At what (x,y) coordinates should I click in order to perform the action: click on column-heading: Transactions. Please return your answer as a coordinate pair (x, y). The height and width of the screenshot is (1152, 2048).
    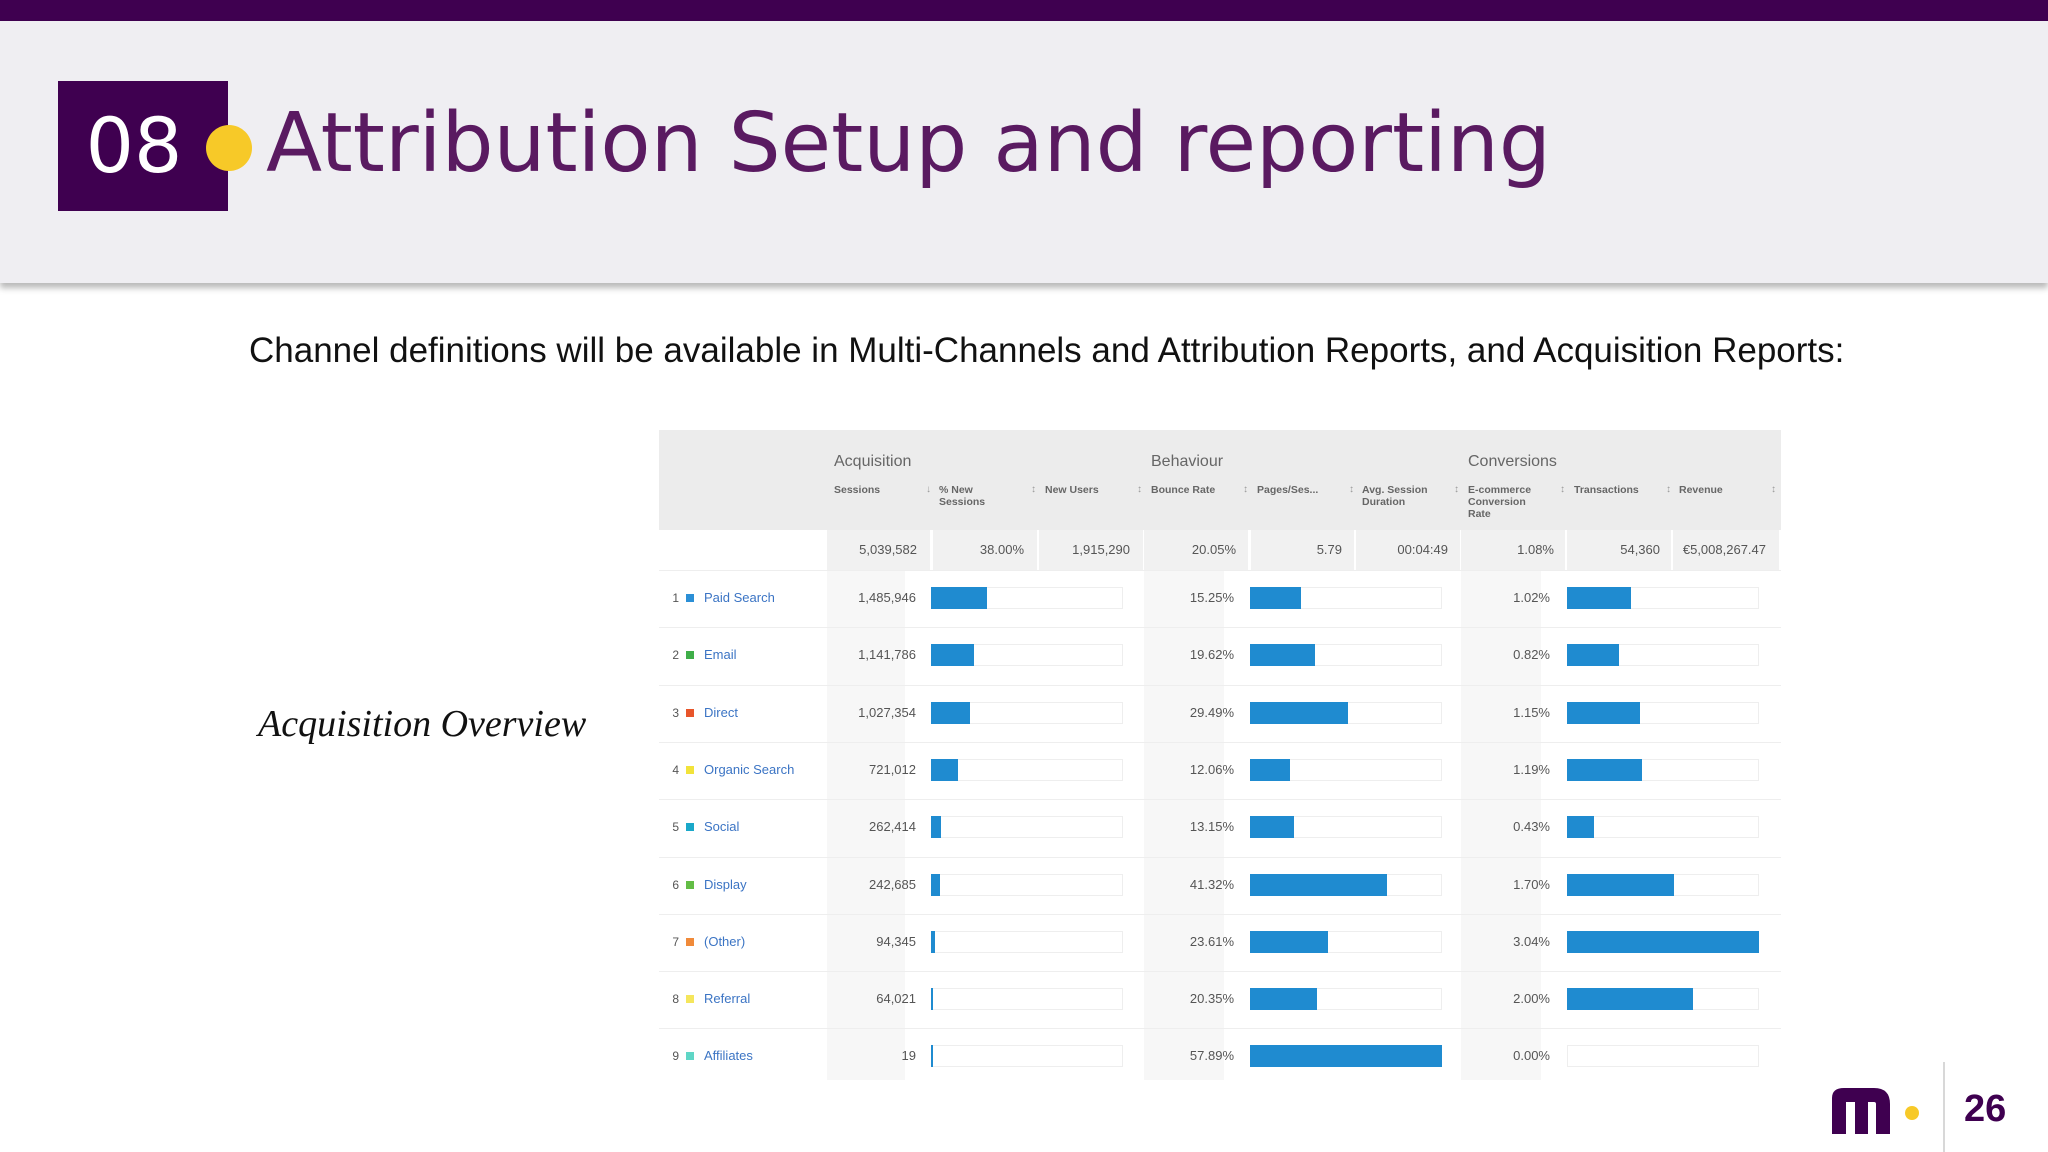
    Looking at the image, I should click on (1619, 490).